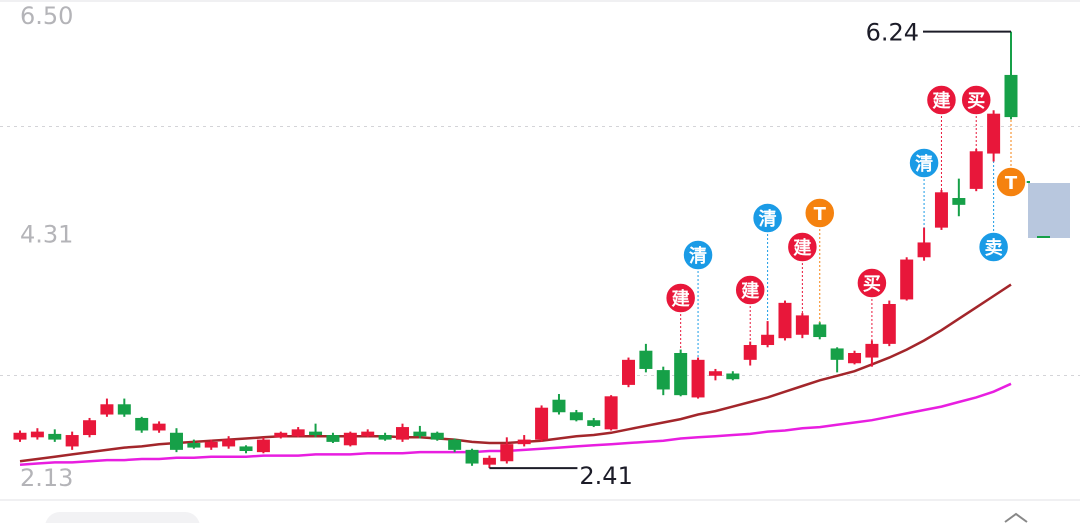  I want to click on min-label: 2.41, so click(605, 476).